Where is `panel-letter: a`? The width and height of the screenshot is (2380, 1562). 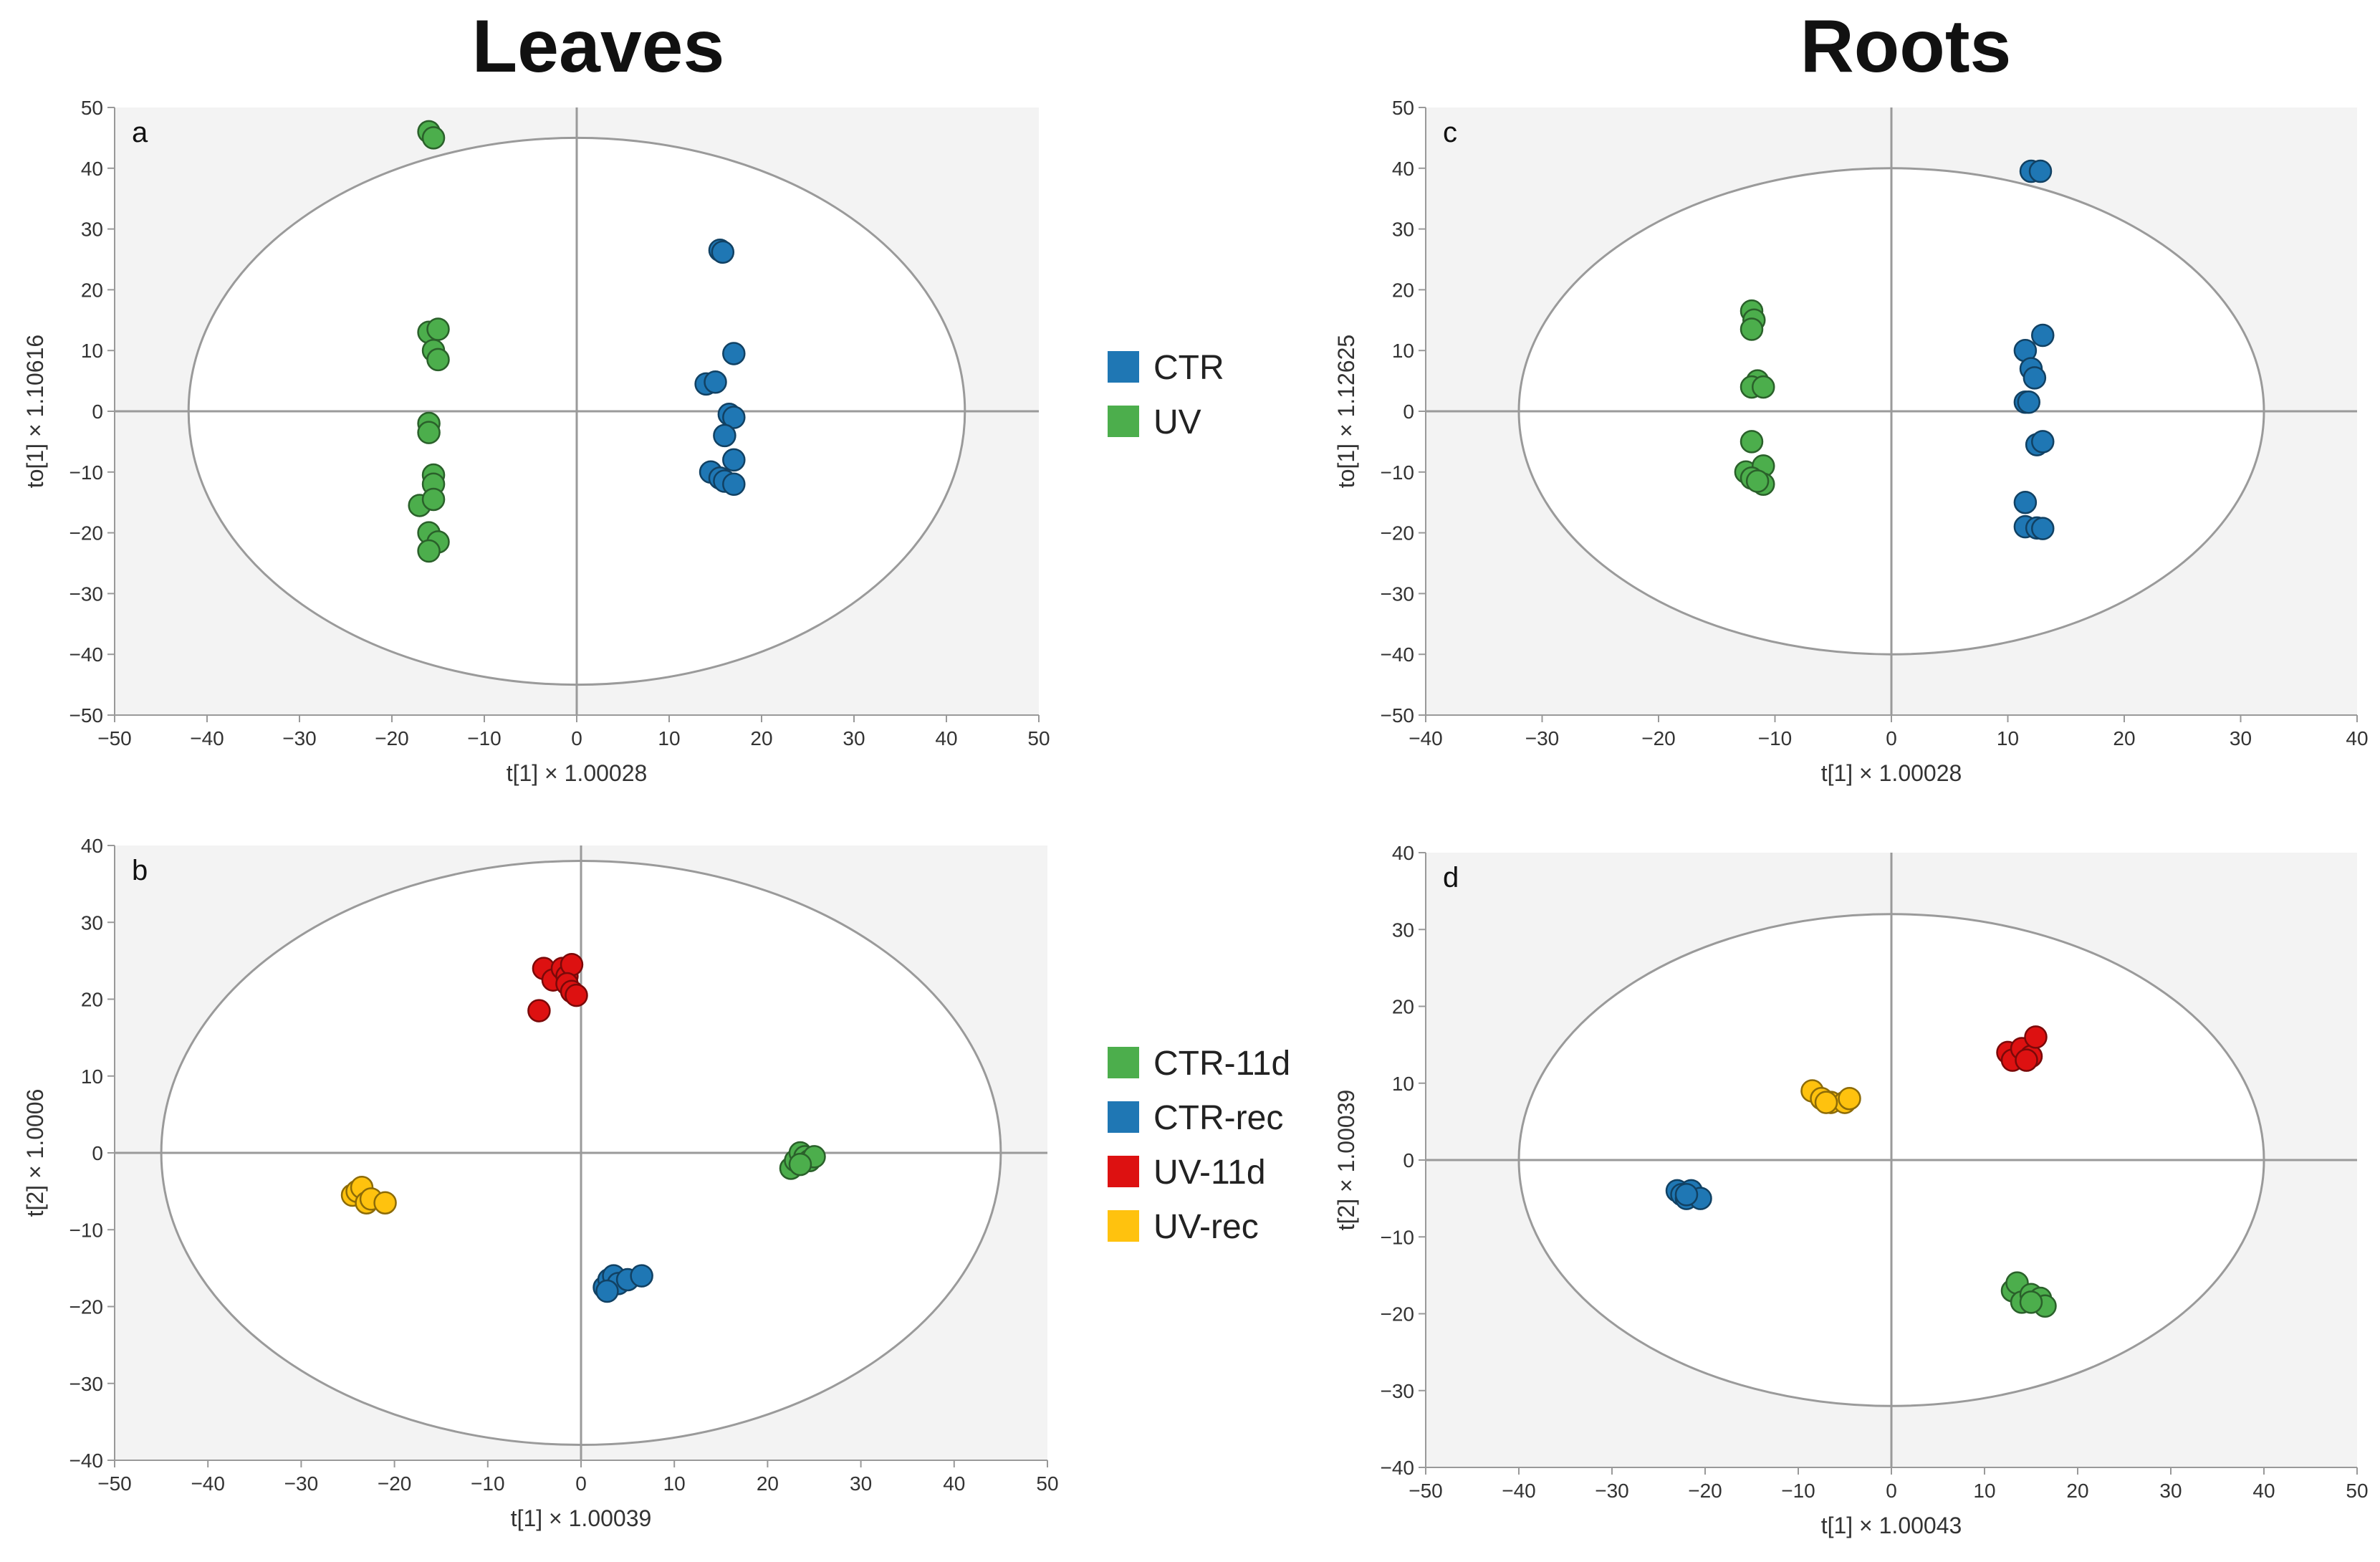
panel-letter: a is located at coordinates (140, 132).